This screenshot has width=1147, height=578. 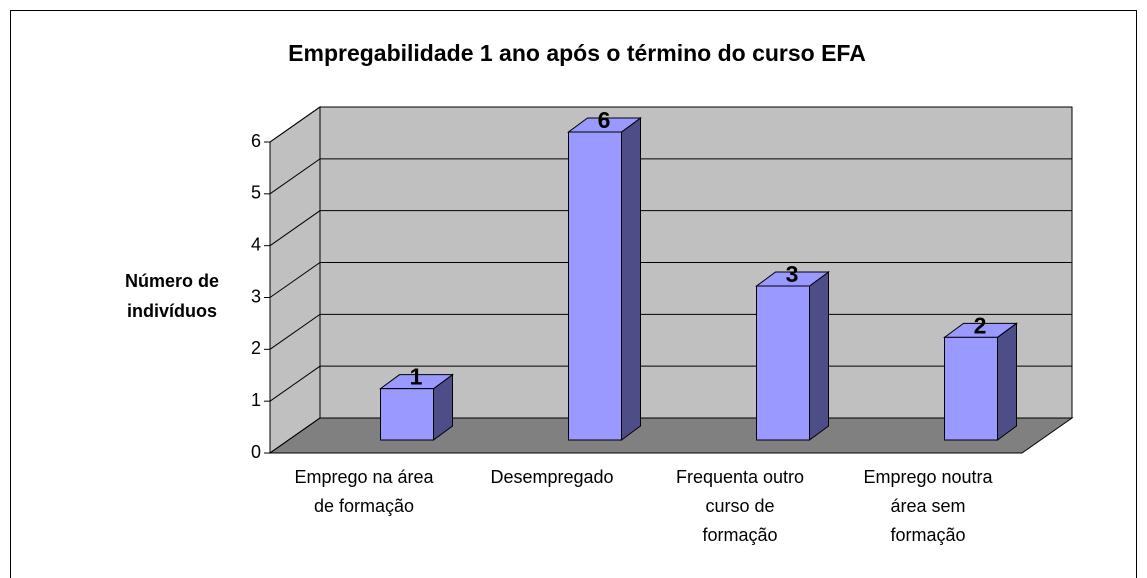 I want to click on y-tick-label: 5, so click(x=256, y=193).